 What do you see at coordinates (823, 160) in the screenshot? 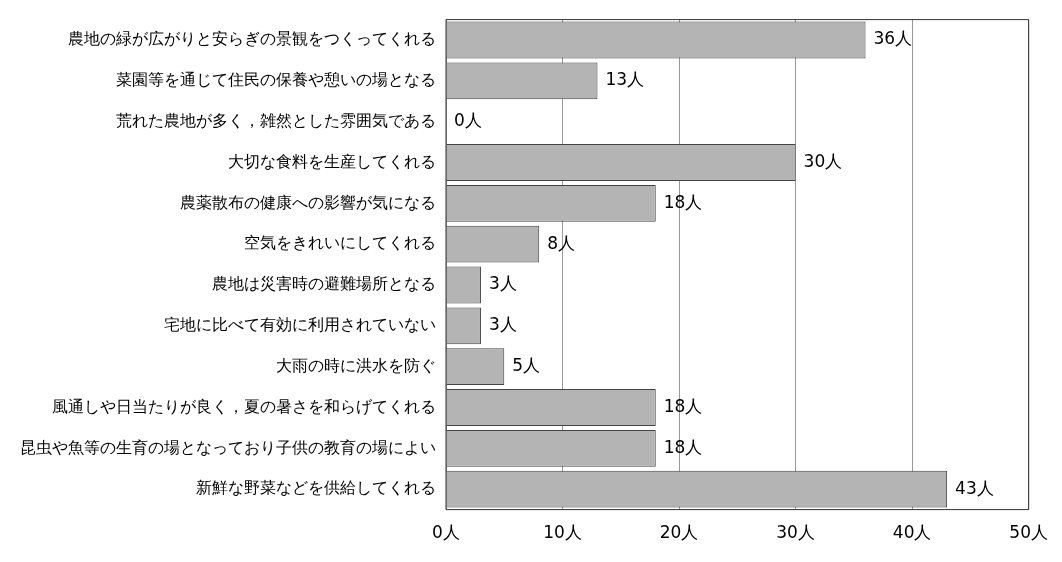
I see `data-label: 30人` at bounding box center [823, 160].